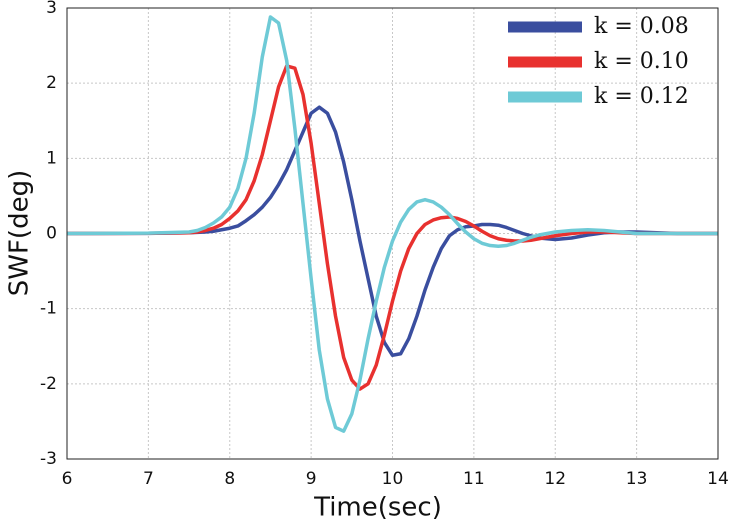 The image size is (733, 524). What do you see at coordinates (641, 96) in the screenshot?
I see `legend-label: k = 0.12` at bounding box center [641, 96].